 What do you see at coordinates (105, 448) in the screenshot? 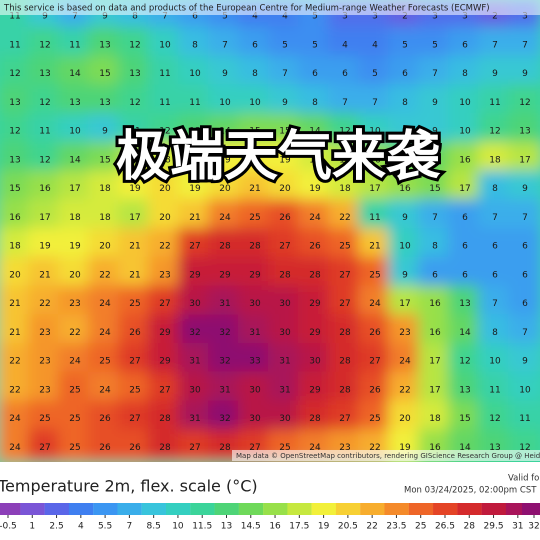
I see `grid-value: 26` at bounding box center [105, 448].